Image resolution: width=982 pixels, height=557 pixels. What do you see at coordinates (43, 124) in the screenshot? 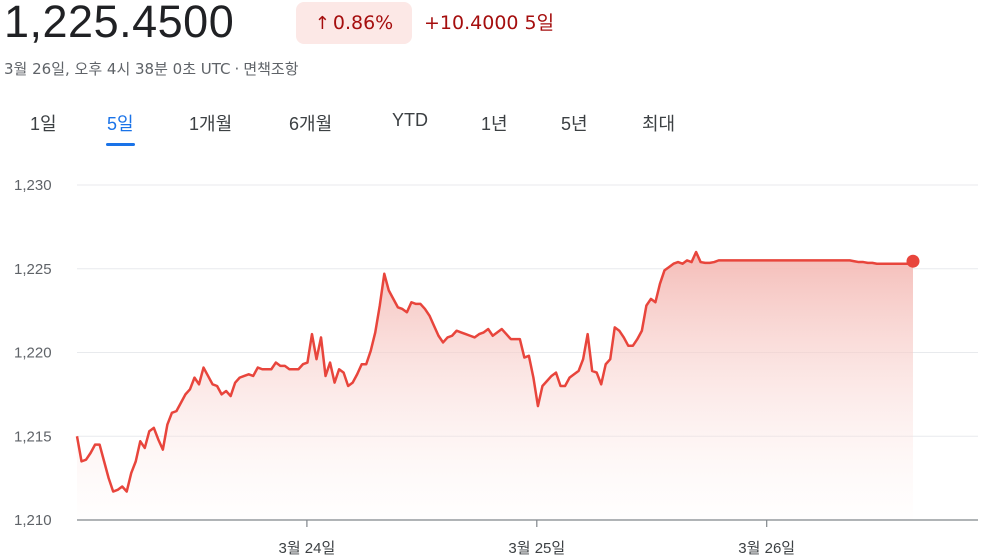
I see `tab-1d: 1일` at bounding box center [43, 124].